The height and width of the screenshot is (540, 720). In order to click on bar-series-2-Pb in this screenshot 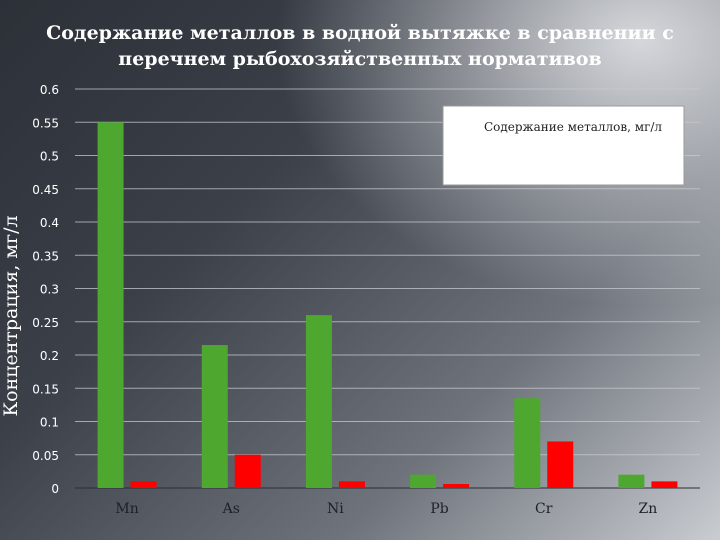, I will do `click(456, 486)`.